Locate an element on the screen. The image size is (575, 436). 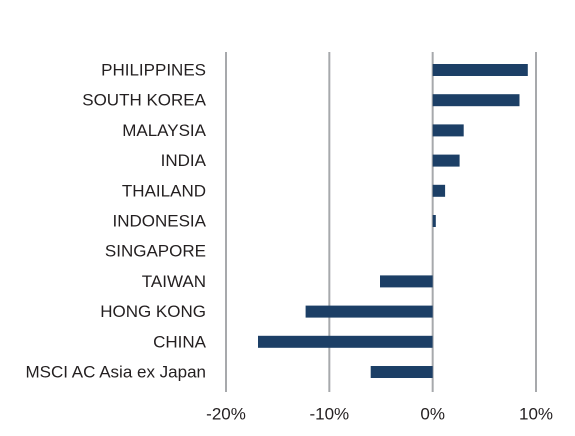
x-tick-label: 10% is located at coordinates (536, 414).